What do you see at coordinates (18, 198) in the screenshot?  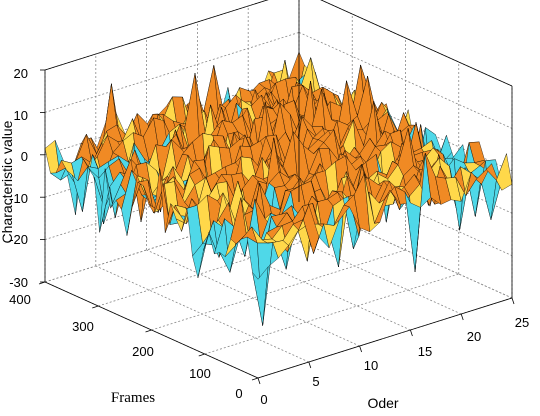 I see `z-tick-label: -10` at bounding box center [18, 198].